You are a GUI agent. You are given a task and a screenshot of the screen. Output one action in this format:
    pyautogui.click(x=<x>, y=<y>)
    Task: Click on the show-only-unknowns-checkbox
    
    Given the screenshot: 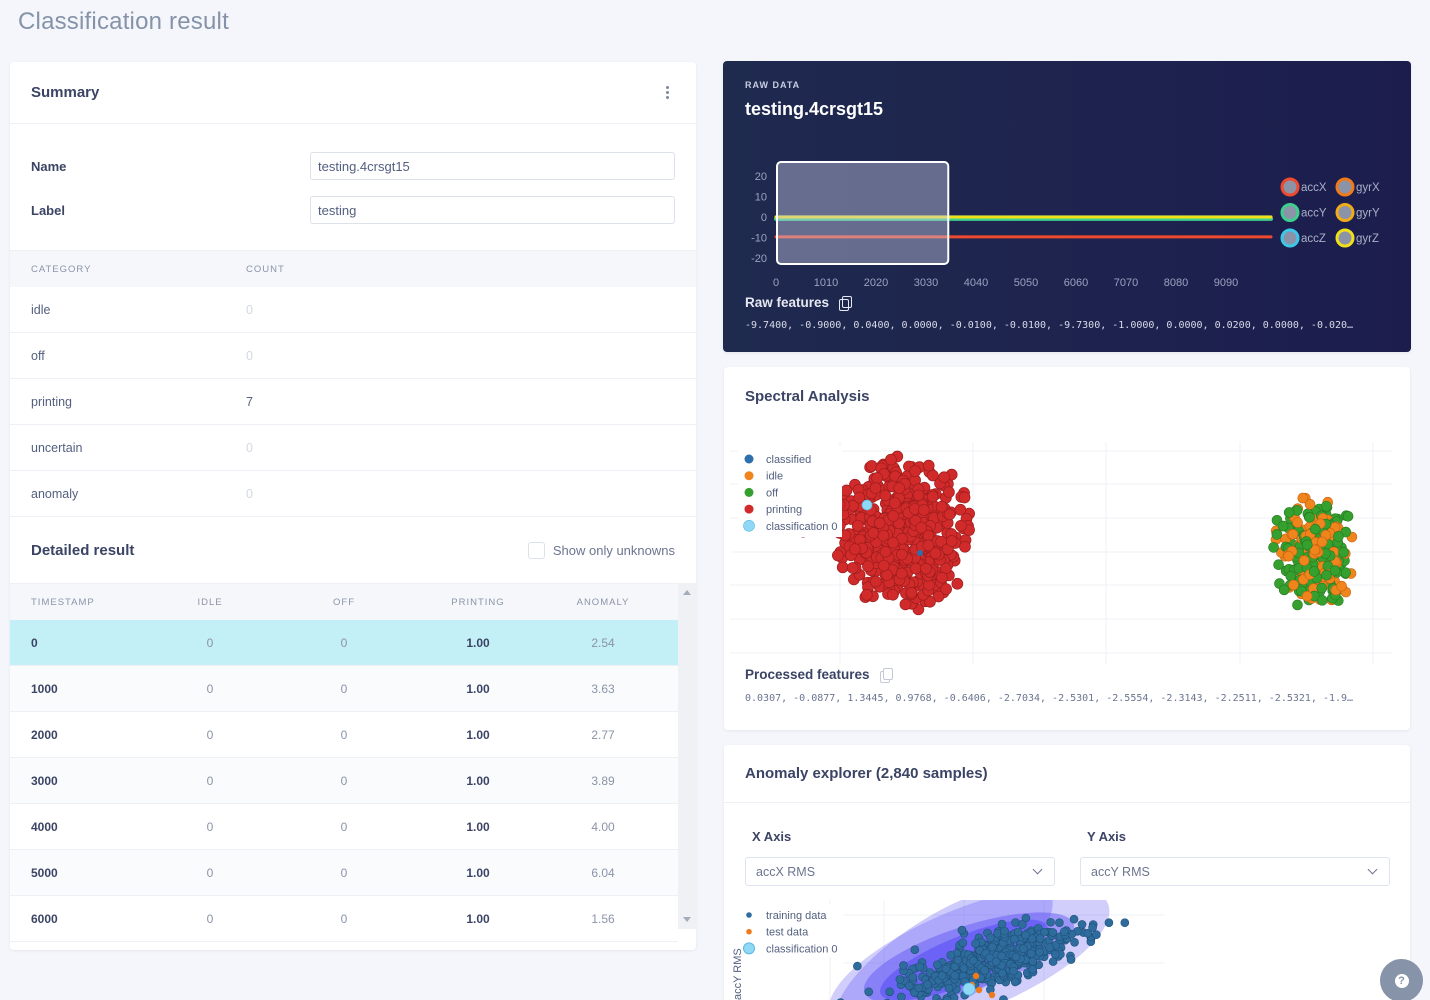 What is the action you would take?
    pyautogui.click(x=536, y=550)
    